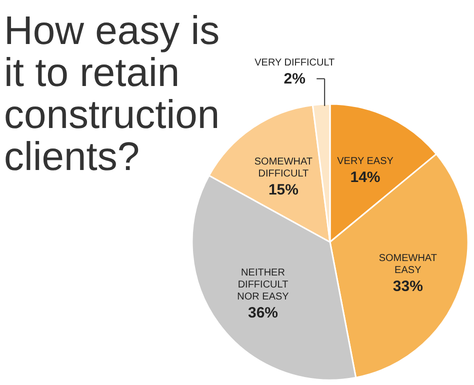  Describe the element at coordinates (365, 162) in the screenshot. I see `slice-label: VERY EASY` at that location.